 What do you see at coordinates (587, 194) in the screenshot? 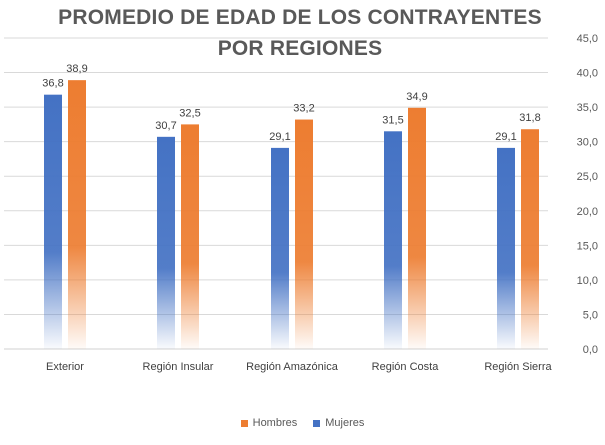
I see `y-axis-ticks: 0,0 5,0 10,0 15,0 20,0 25,0 30,0 35,0 40,0 45,0` at bounding box center [587, 194].